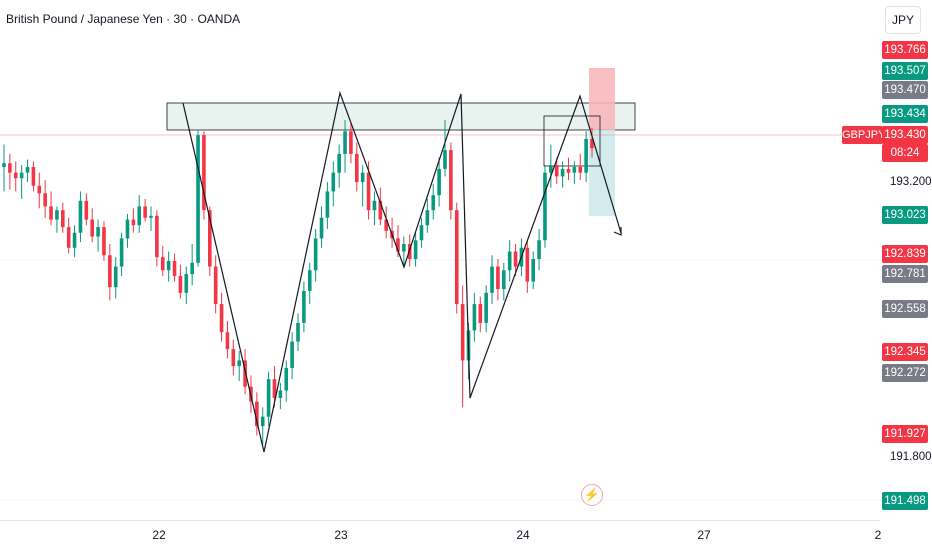 The height and width of the screenshot is (551, 932). What do you see at coordinates (523, 535) in the screenshot?
I see `time-tick: 24` at bounding box center [523, 535].